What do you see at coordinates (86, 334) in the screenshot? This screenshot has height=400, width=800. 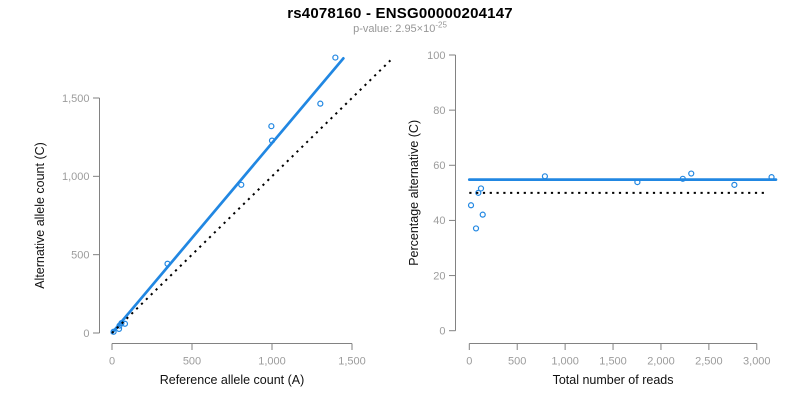 I see `ref-vs-alt-y-tick-label: 0` at bounding box center [86, 334].